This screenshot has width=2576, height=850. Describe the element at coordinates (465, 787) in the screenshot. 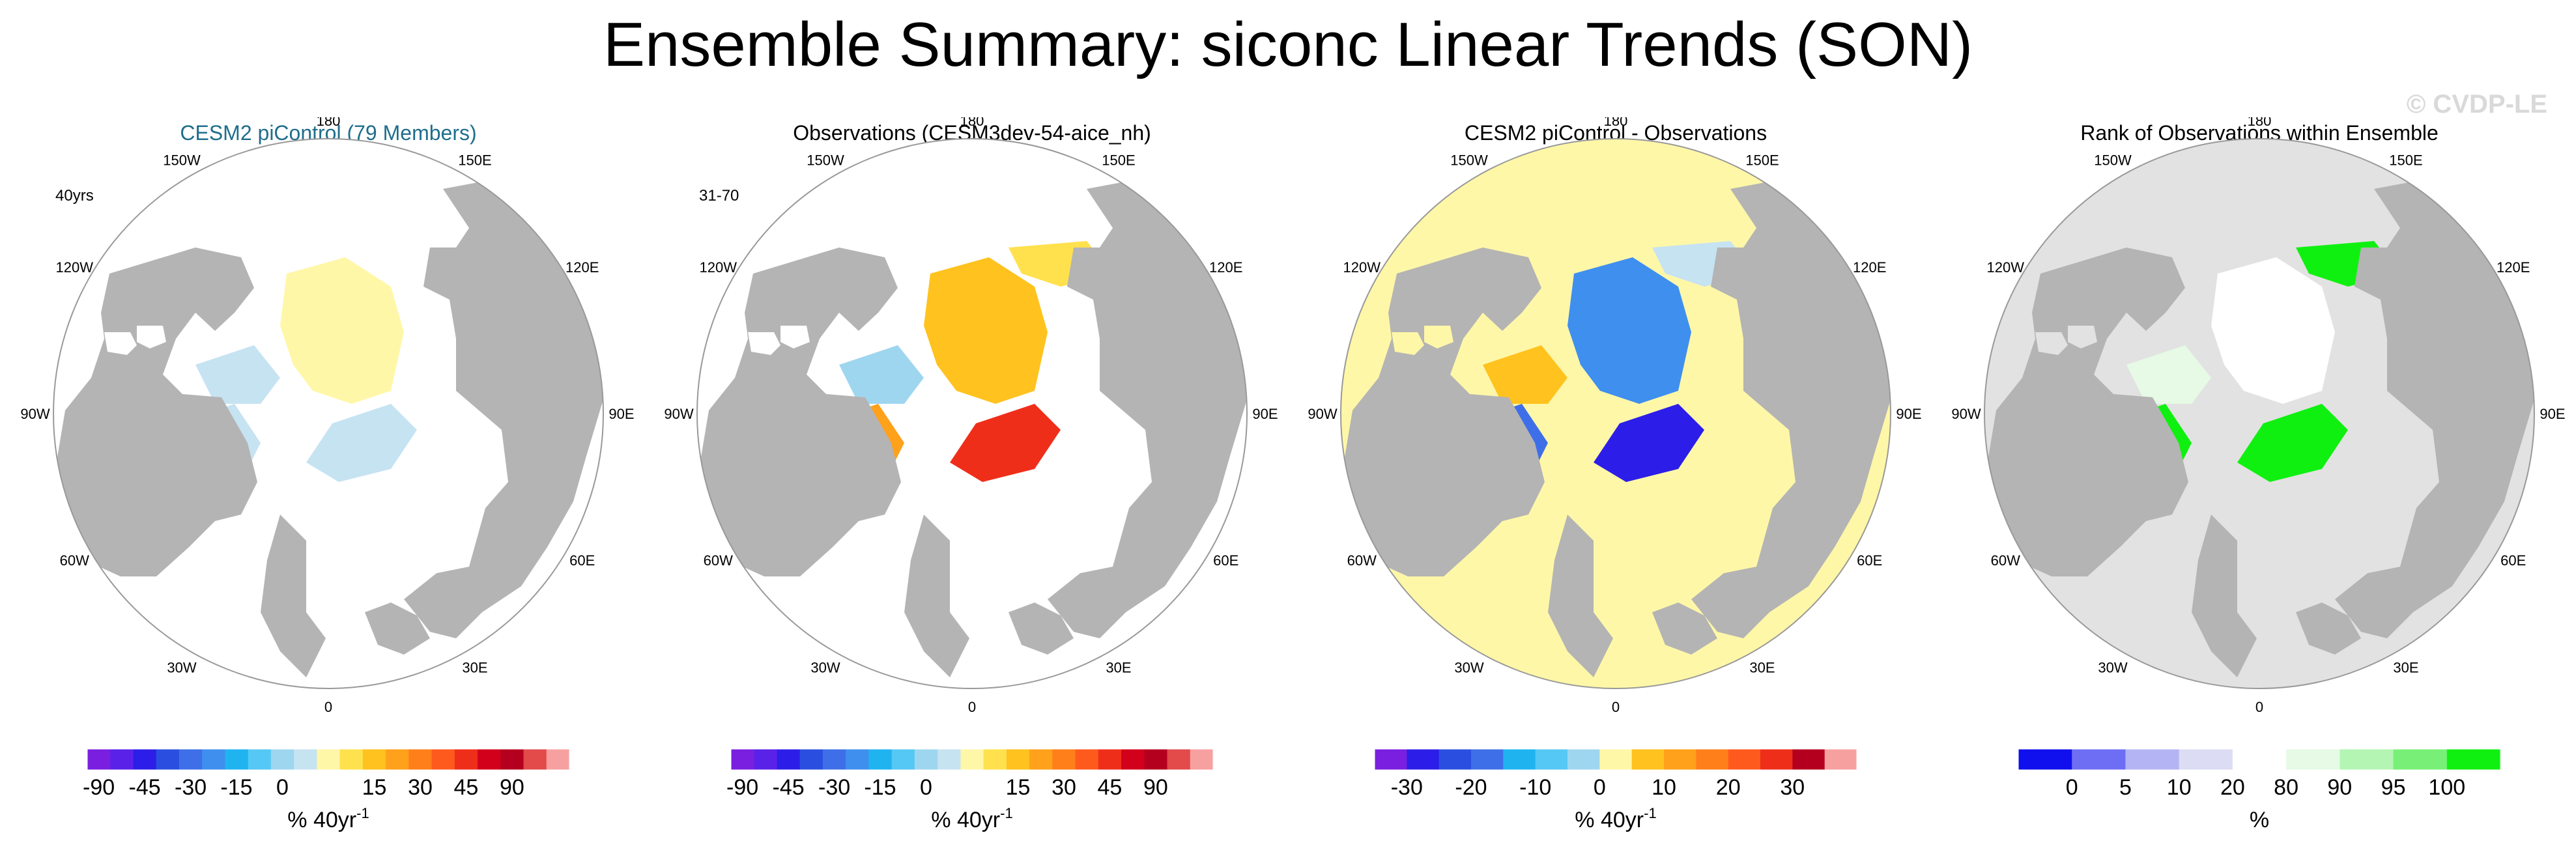

I see `colorbar-tick: 45` at that location.